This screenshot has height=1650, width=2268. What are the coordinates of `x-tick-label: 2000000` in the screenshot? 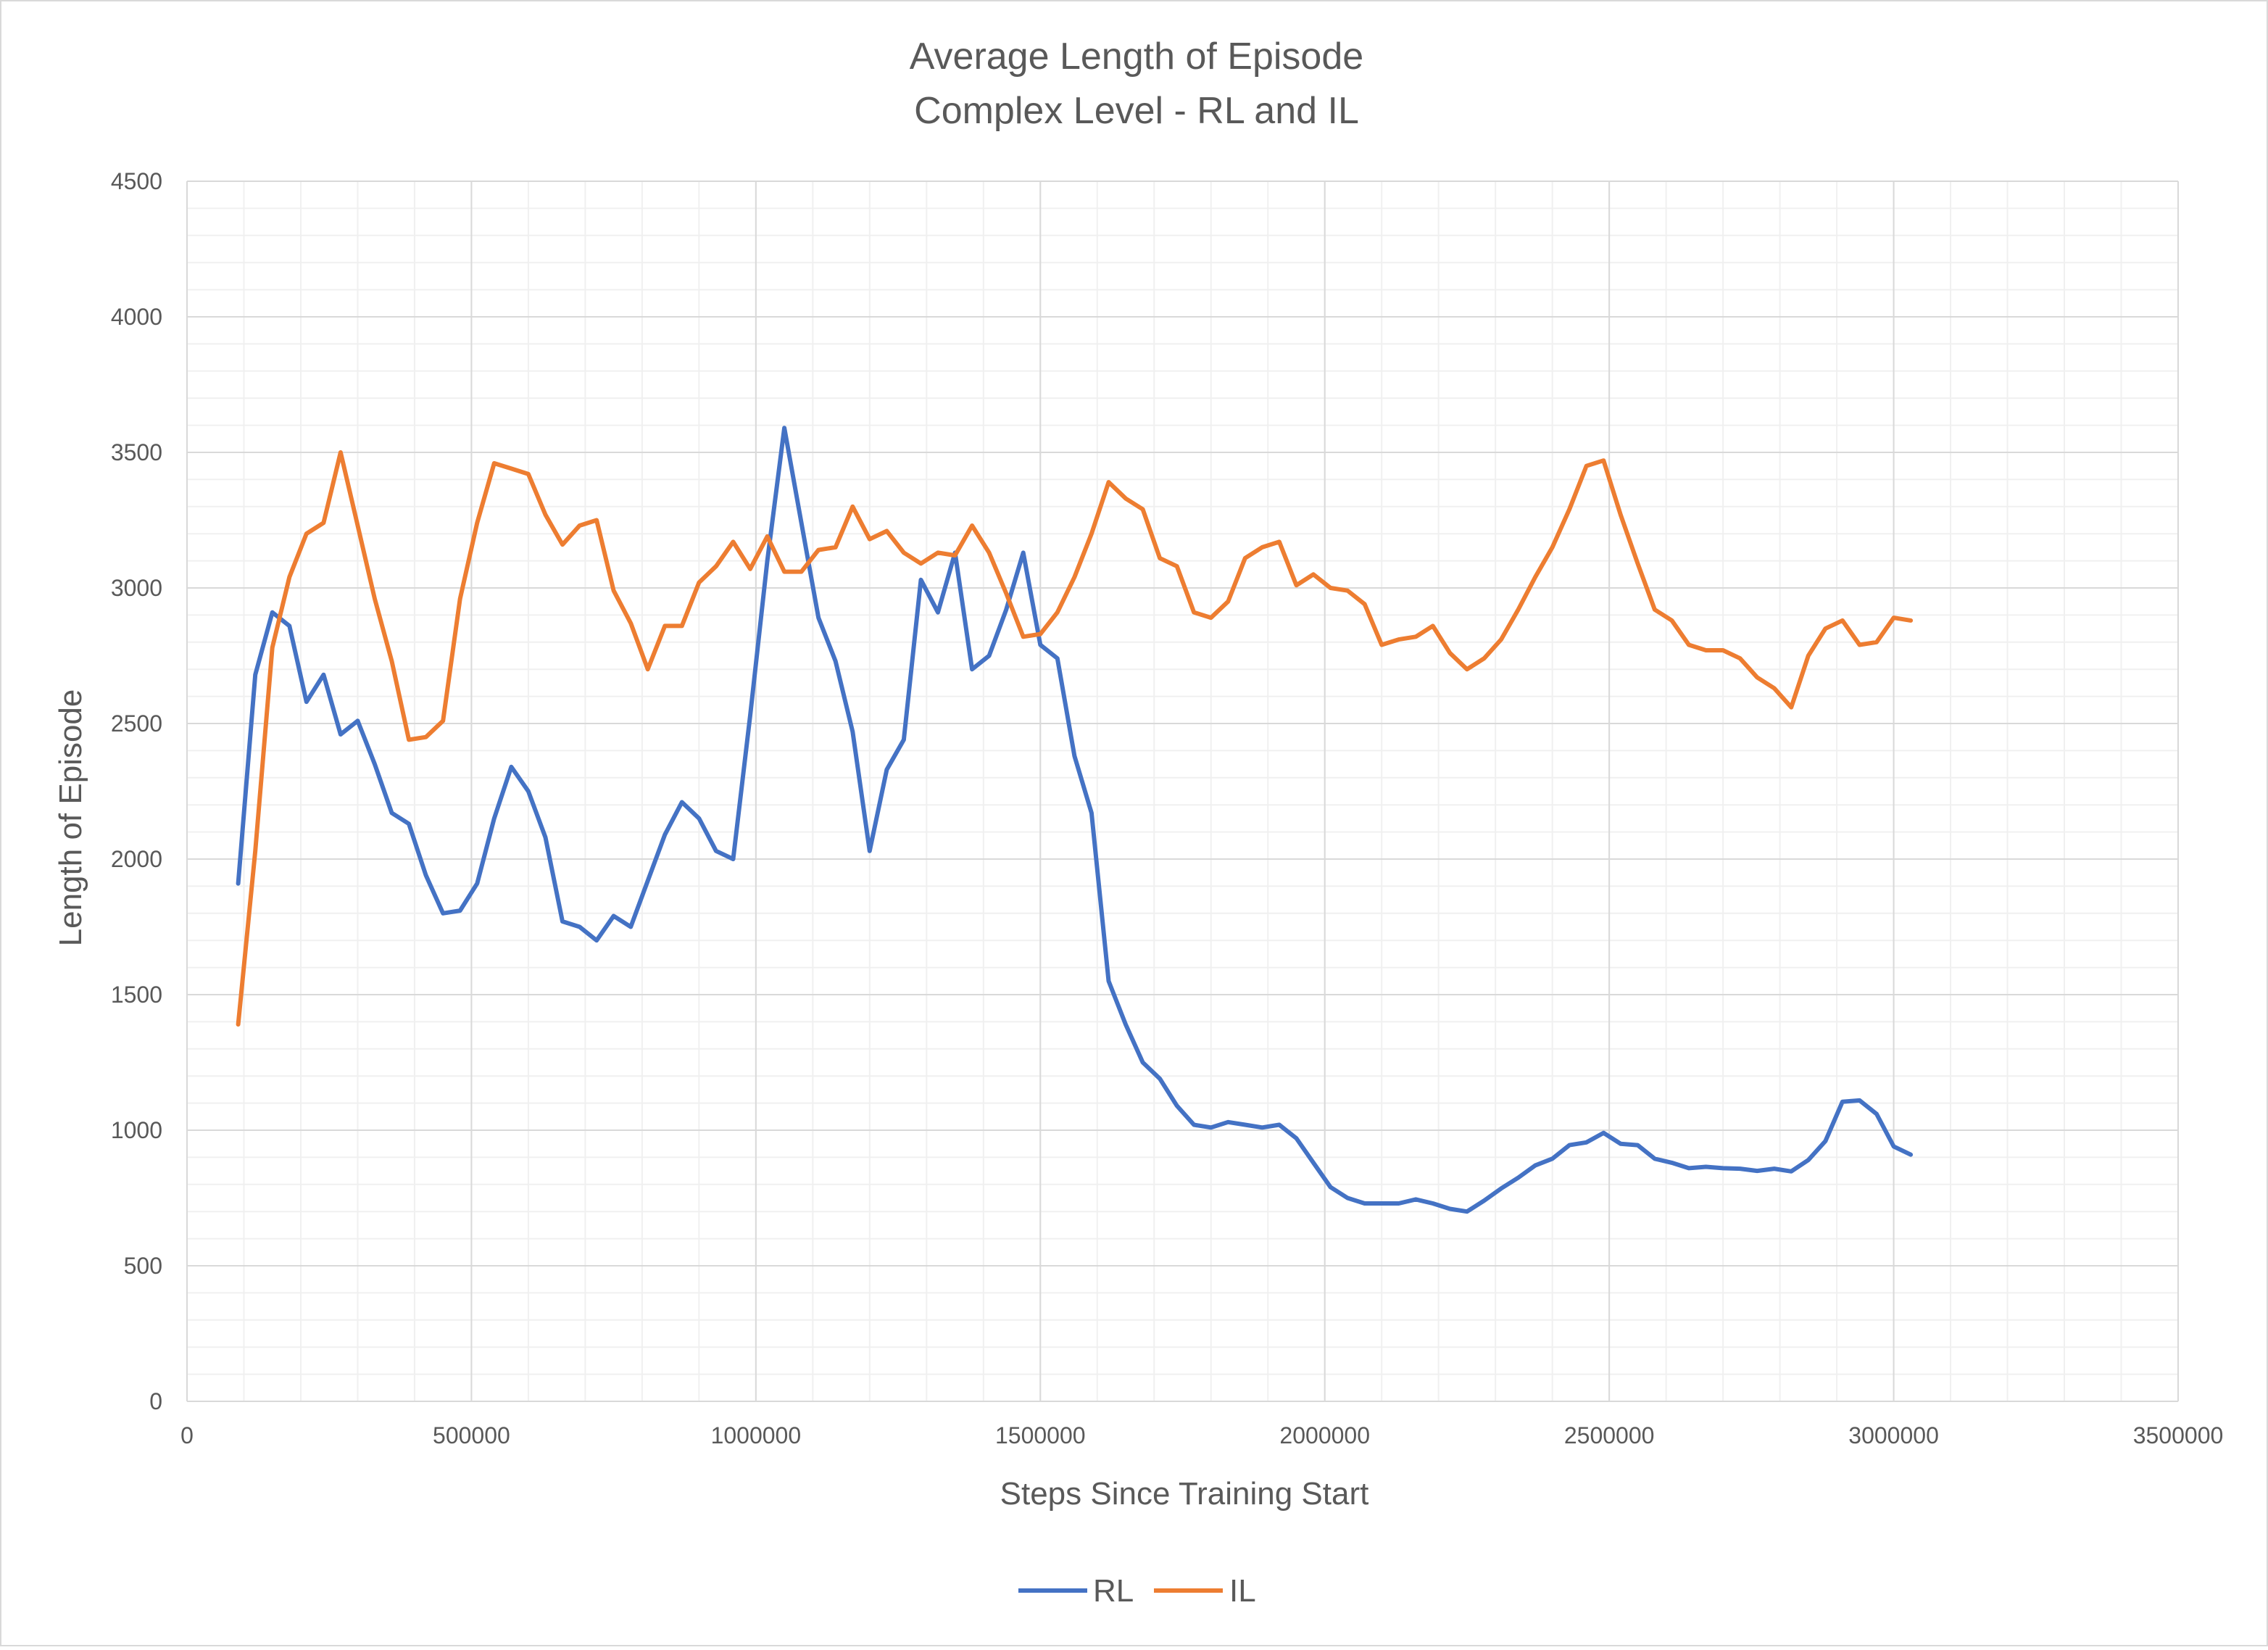 It's located at (1324, 1435).